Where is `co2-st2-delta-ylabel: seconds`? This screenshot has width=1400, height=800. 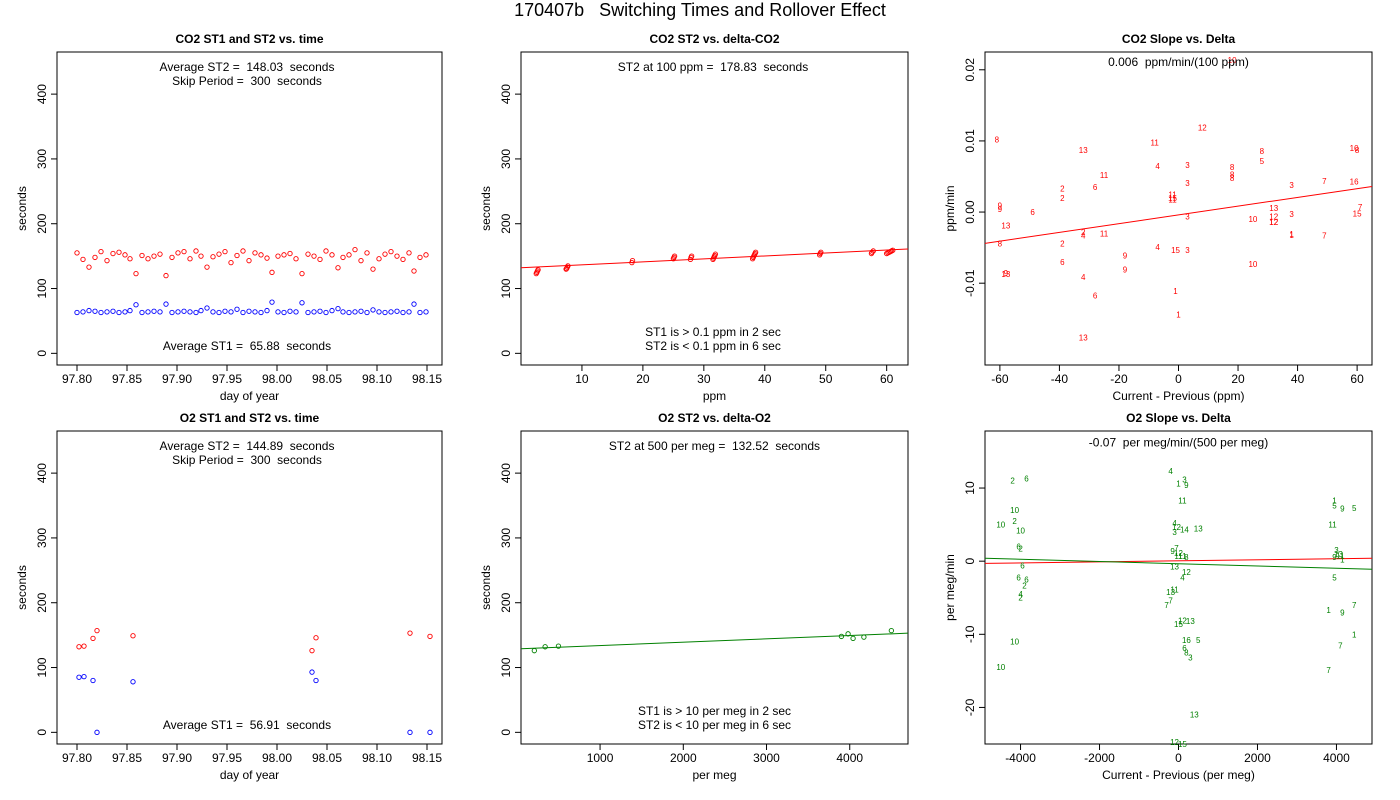
co2-st2-delta-ylabel: seconds is located at coordinates (486, 208).